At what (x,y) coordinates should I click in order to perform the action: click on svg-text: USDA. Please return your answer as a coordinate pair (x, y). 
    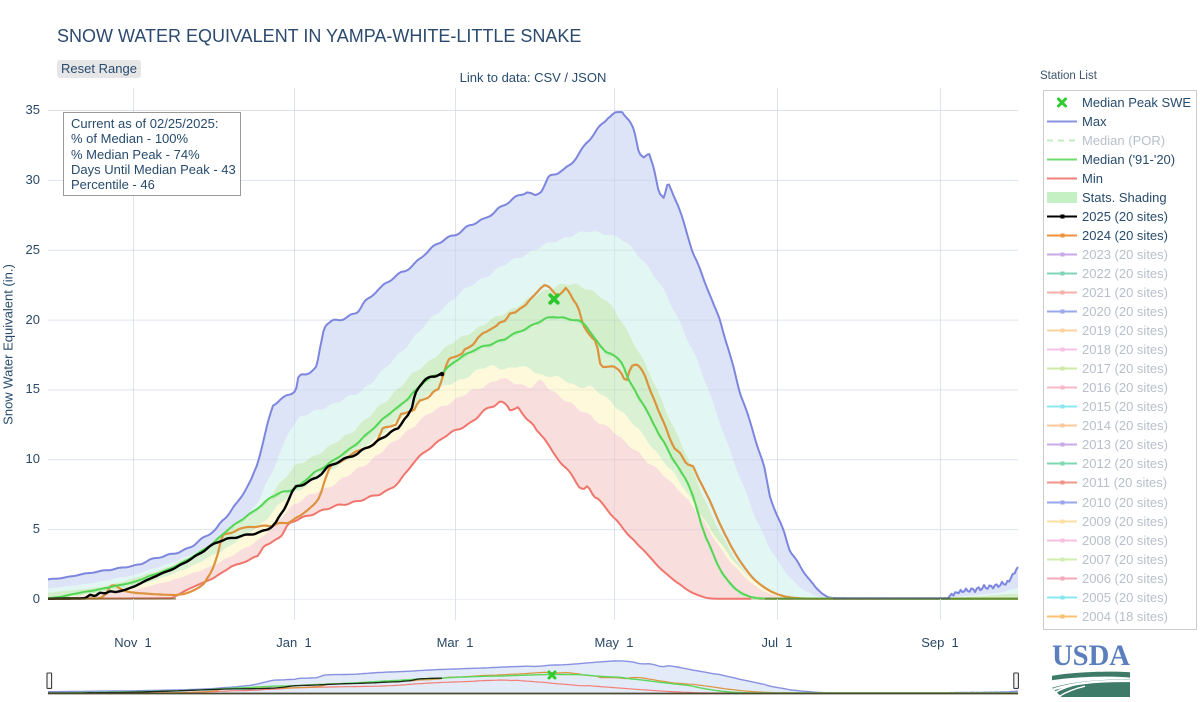
    Looking at the image, I should click on (1091, 656).